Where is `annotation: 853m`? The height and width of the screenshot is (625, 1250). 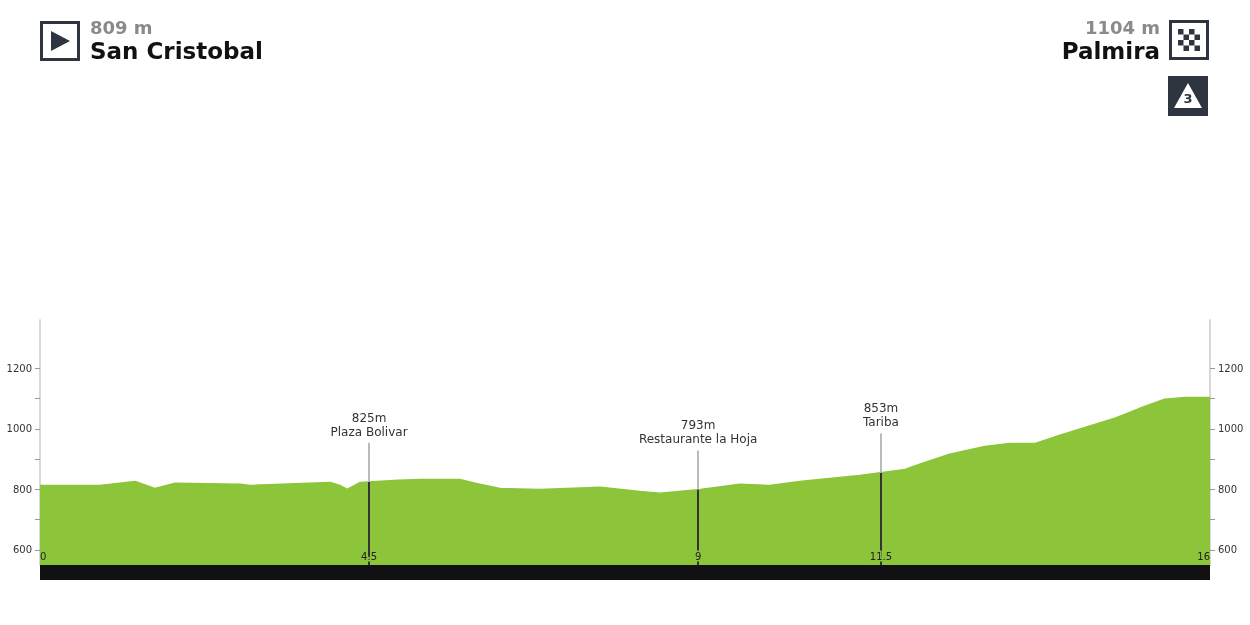
annotation: 853m is located at coordinates (881, 408).